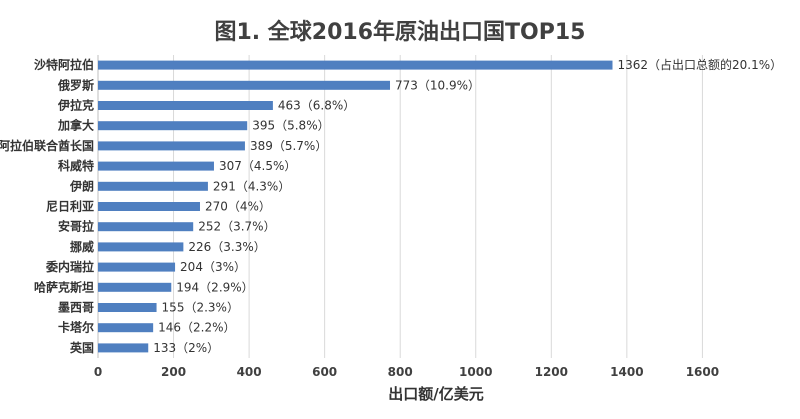 This screenshot has height=419, width=800. What do you see at coordinates (196, 328) in the screenshot?
I see `data-label: 146（2.2%）` at bounding box center [196, 328].